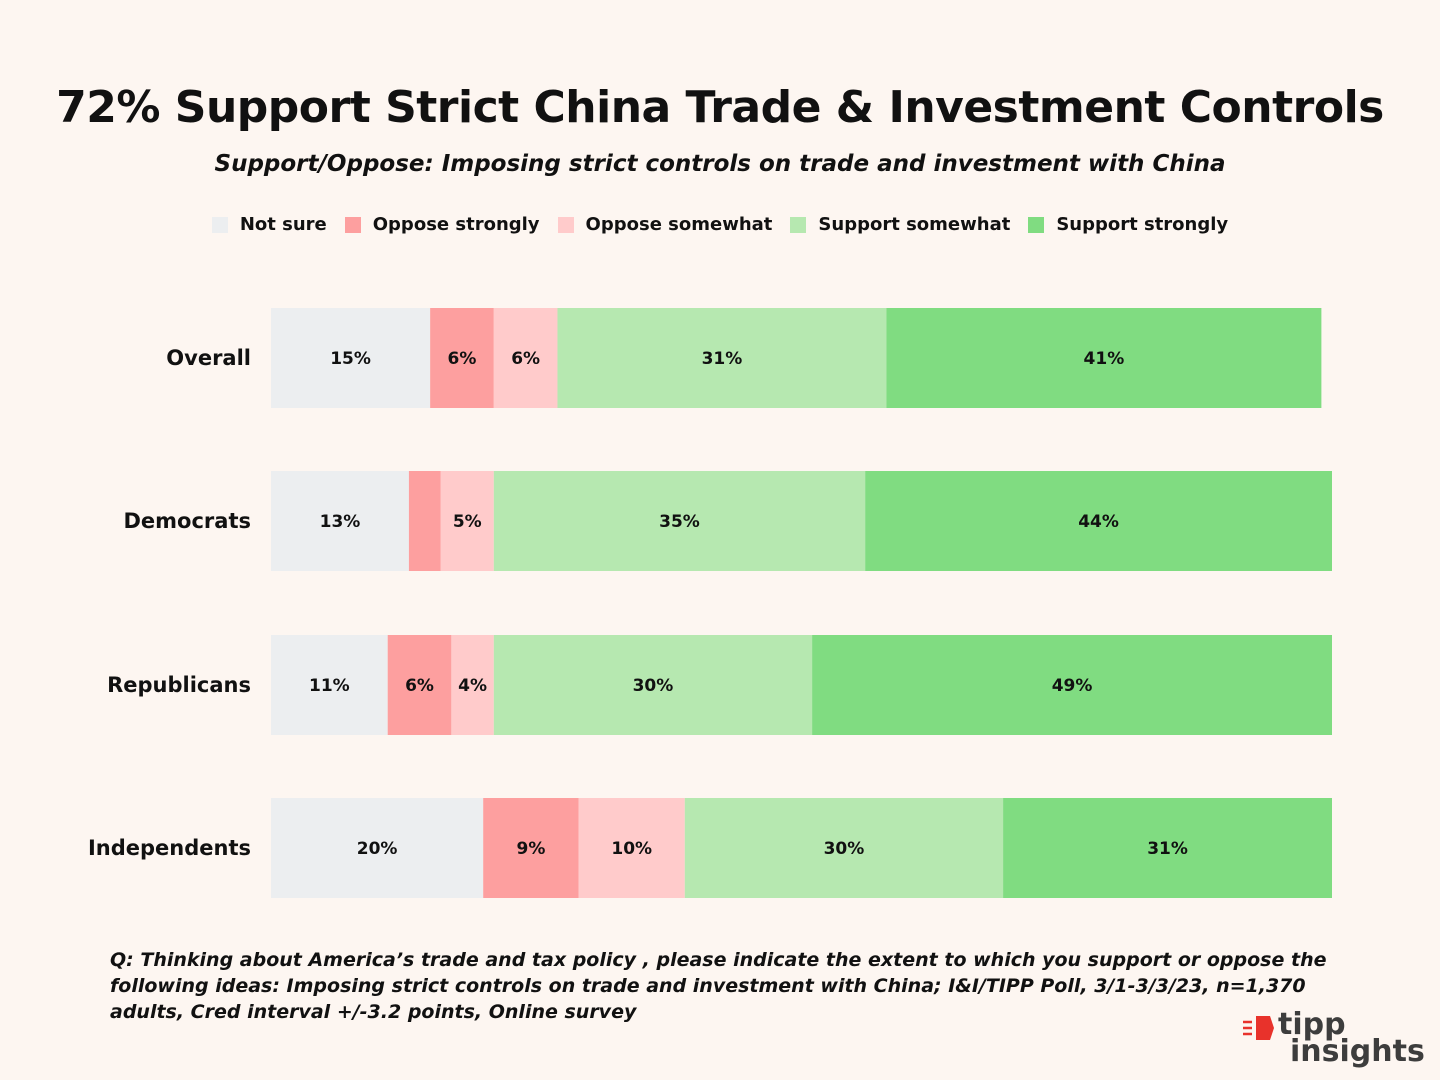  What do you see at coordinates (1357, 1051) in the screenshot?
I see `logo-word-insights: insights` at bounding box center [1357, 1051].